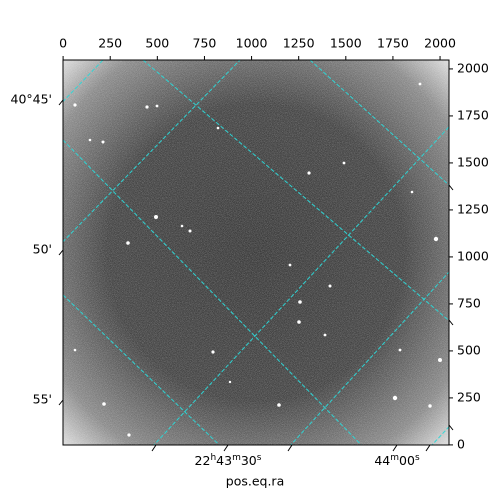 The width and height of the screenshot is (500, 504). What do you see at coordinates (346, 43) in the screenshot?
I see `x-tick-label: 1500` at bounding box center [346, 43].